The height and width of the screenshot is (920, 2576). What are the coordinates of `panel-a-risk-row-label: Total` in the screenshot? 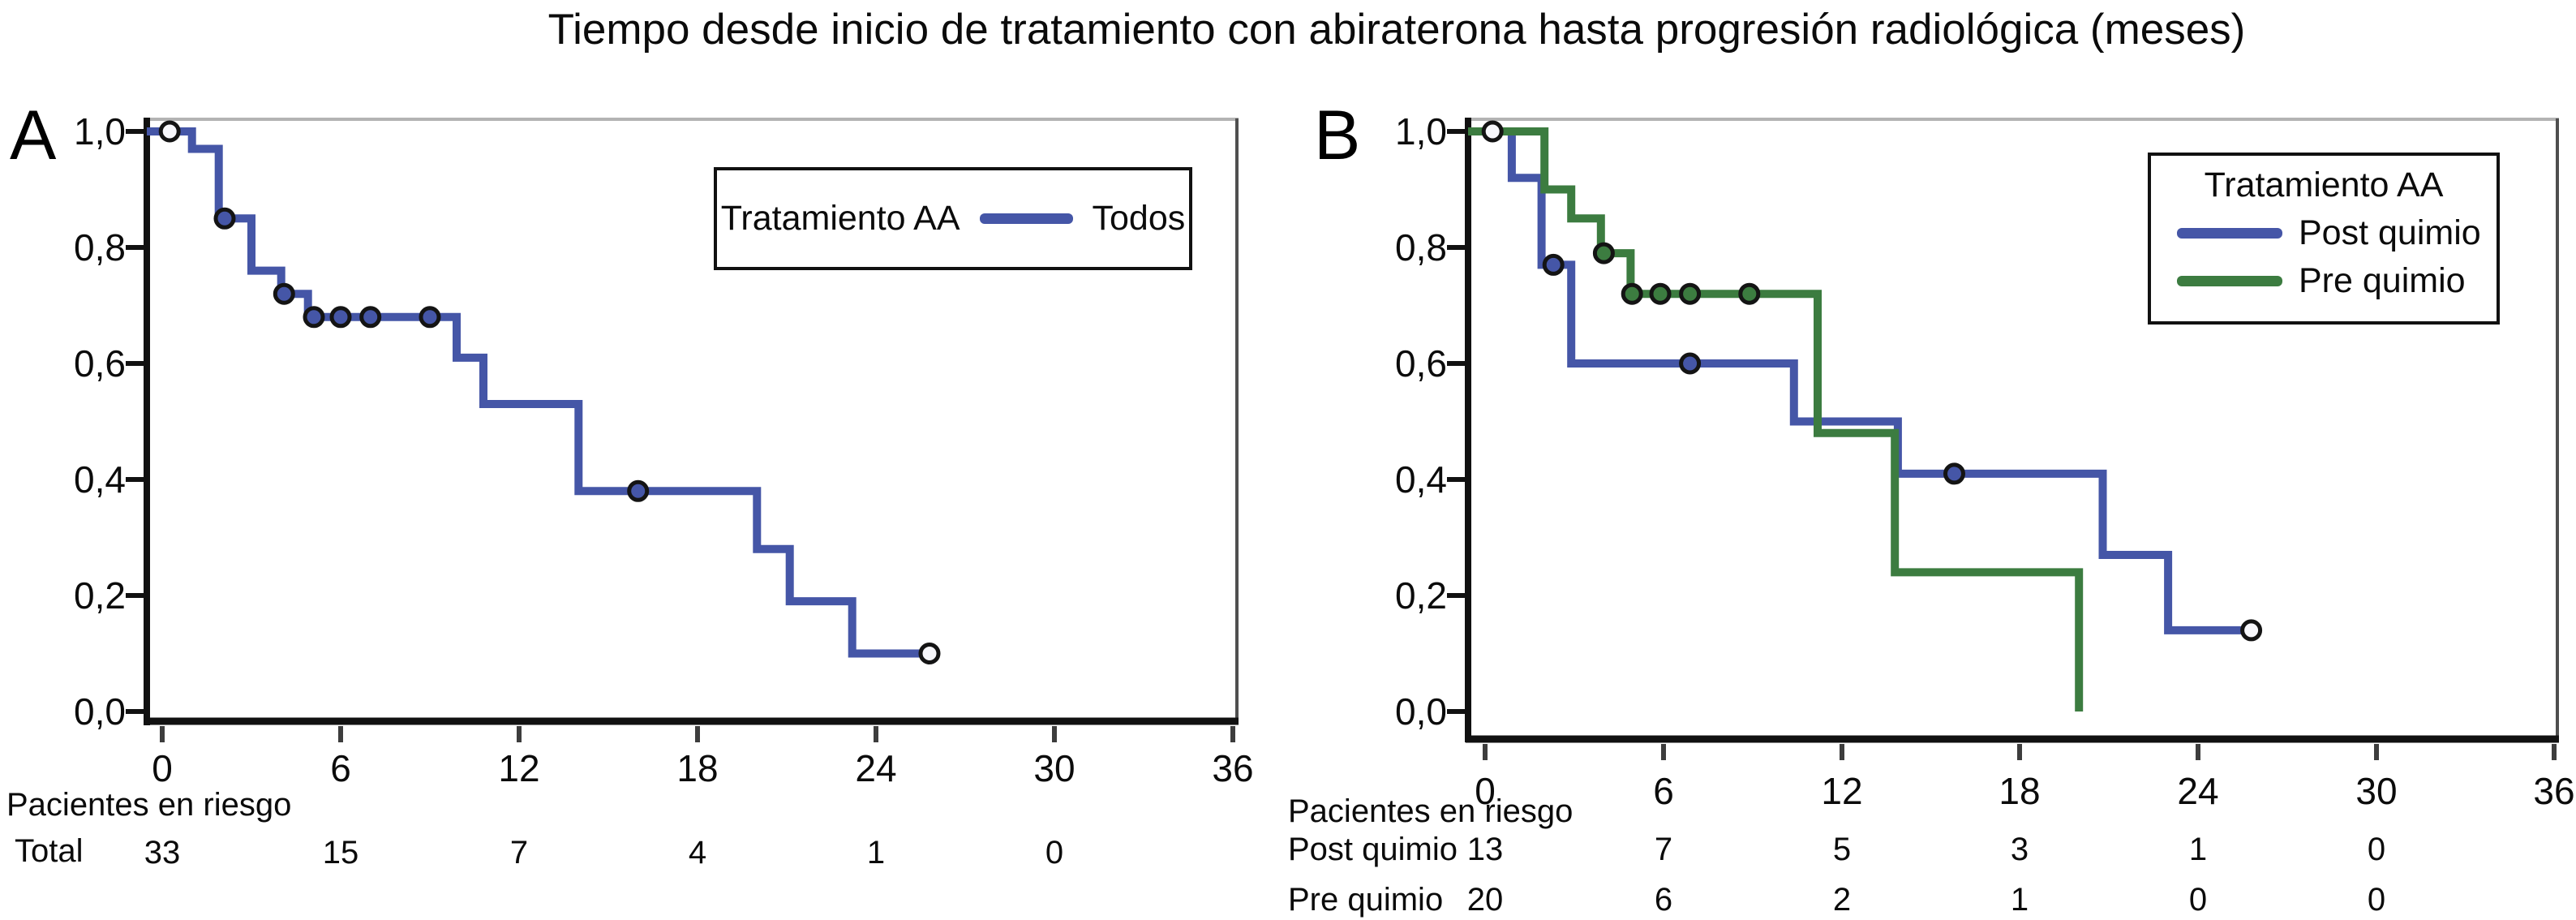 It's located at (49, 851).